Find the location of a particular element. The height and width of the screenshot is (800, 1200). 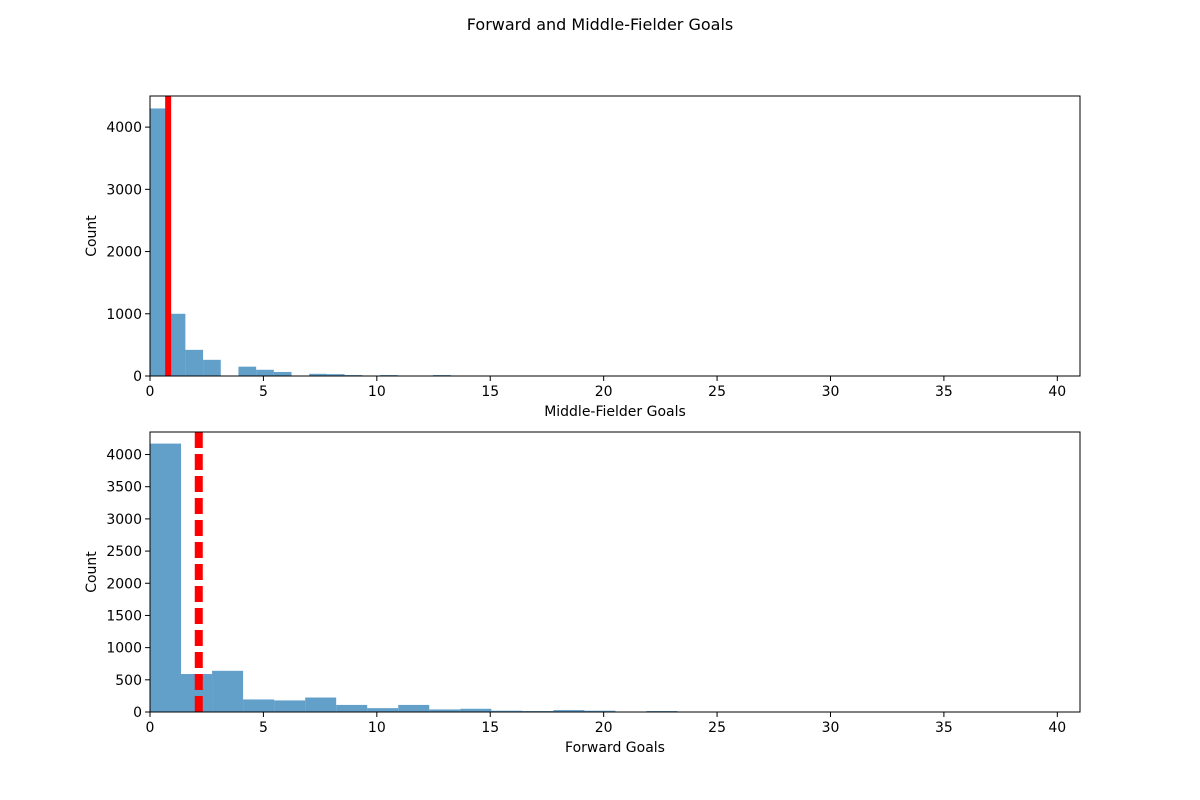

plot-area is located at coordinates (300, 236).